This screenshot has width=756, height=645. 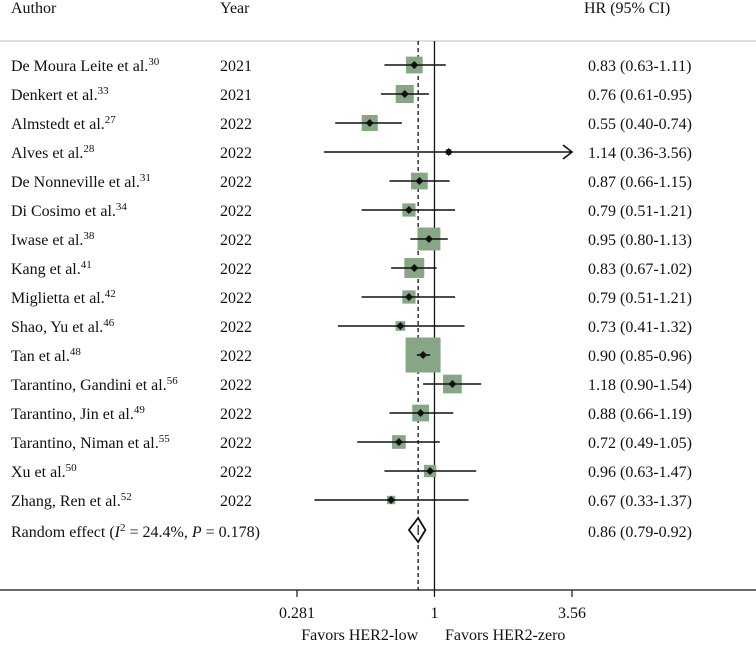 I want to click on pooled-ci-text: 0.86 (0.79-0.92), so click(x=640, y=532).